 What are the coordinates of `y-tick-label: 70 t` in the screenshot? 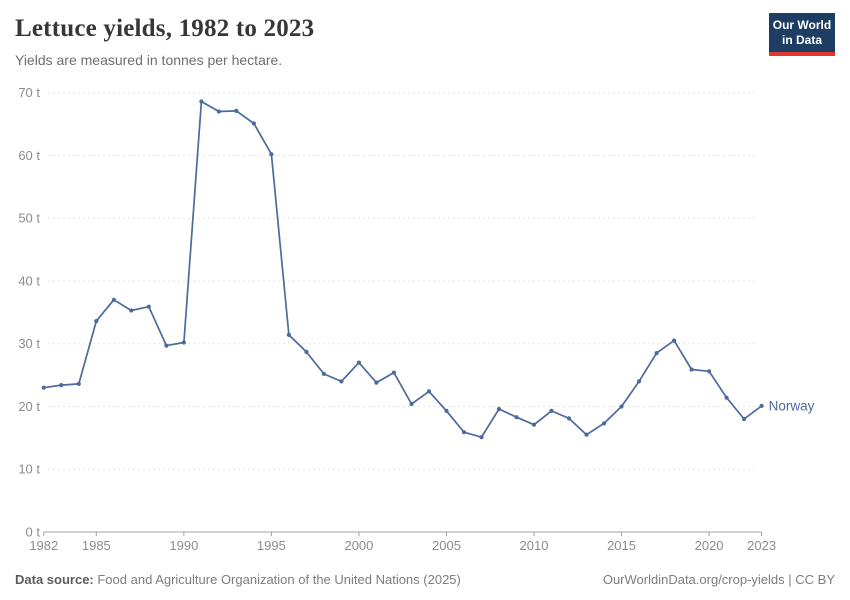 It's located at (29, 92).